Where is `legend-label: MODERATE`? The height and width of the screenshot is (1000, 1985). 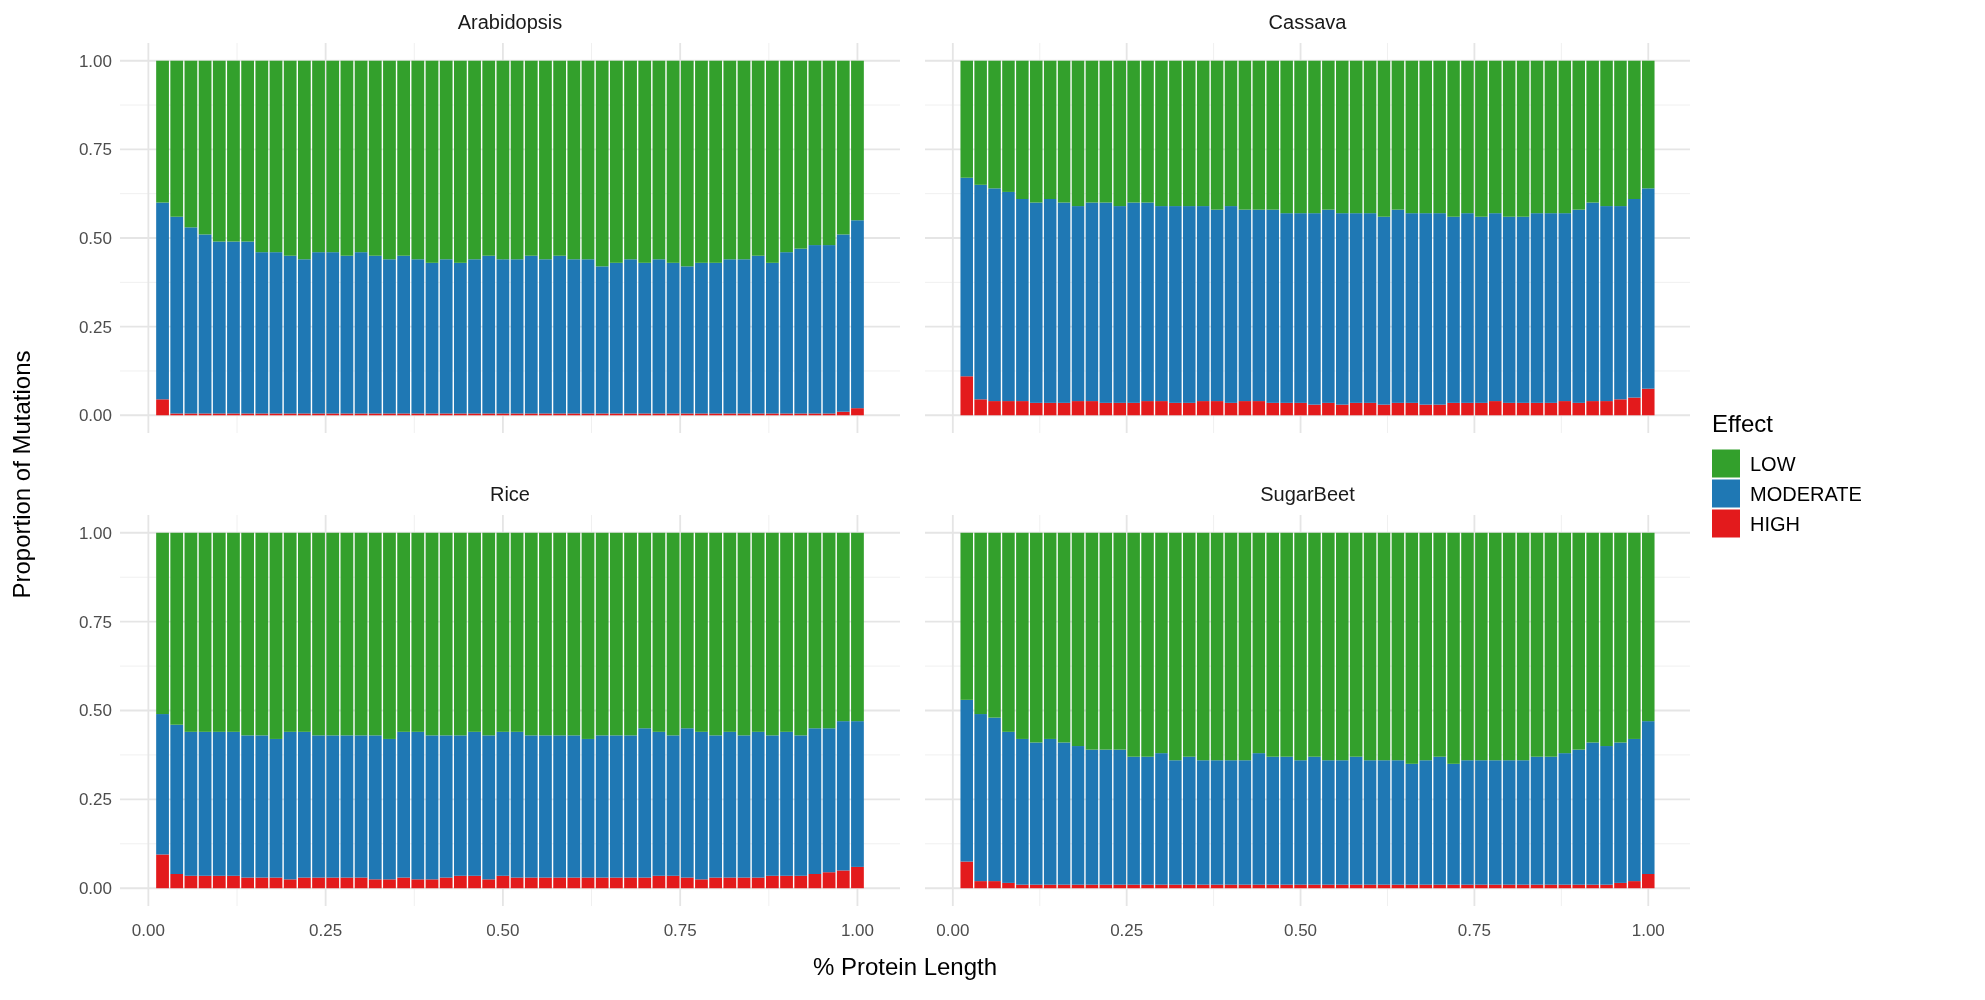 legend-label: MODERATE is located at coordinates (1806, 493).